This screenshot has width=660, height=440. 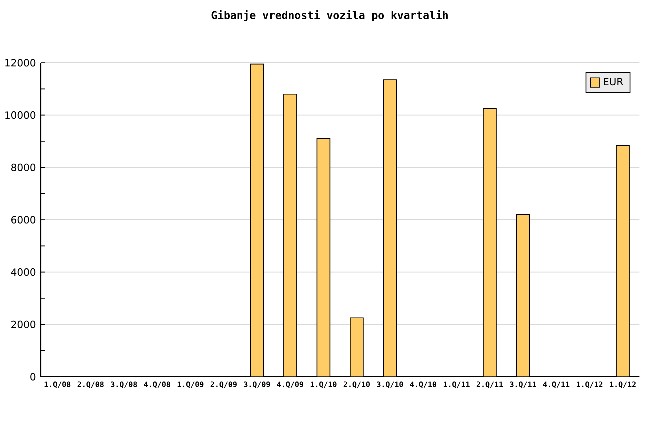 What do you see at coordinates (24, 168) in the screenshot?
I see `y-tick-label: 8000` at bounding box center [24, 168].